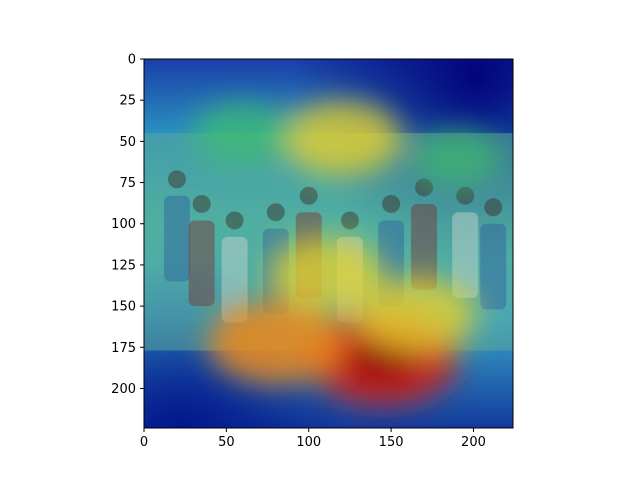 The image size is (640, 480). I want to click on y-tick-label: 150, so click(123, 307).